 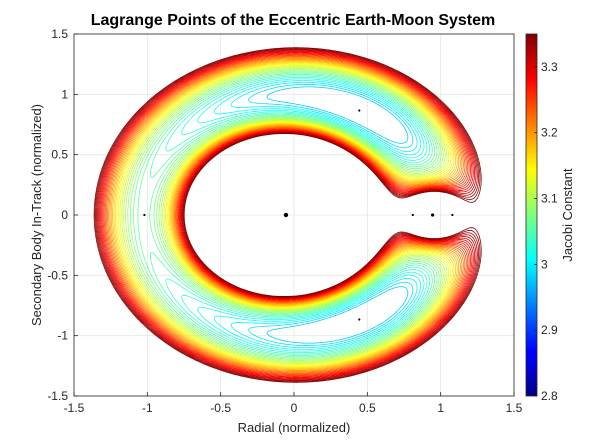 I want to click on colorbar-tick-label: 3, so click(x=544, y=264).